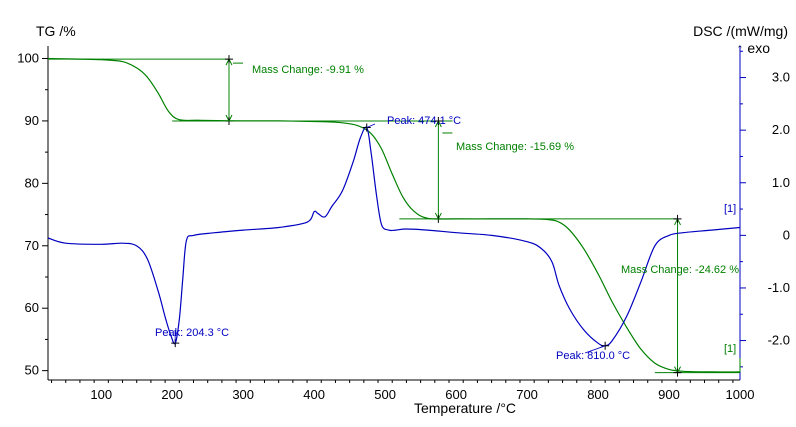  Describe the element at coordinates (456, 394) in the screenshot. I see `x-tick-label: 600` at that location.